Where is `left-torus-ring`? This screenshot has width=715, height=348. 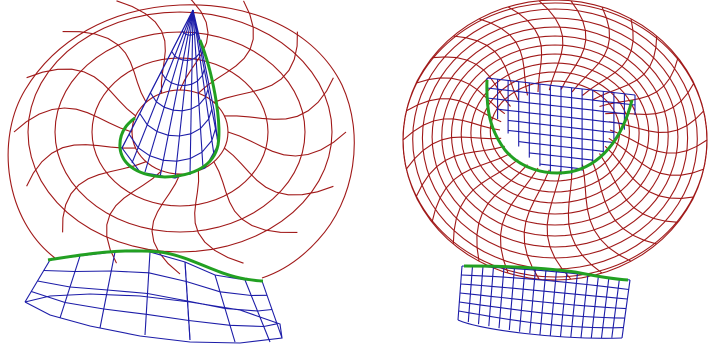
left-torus-ring is located at coordinates (180, 132).